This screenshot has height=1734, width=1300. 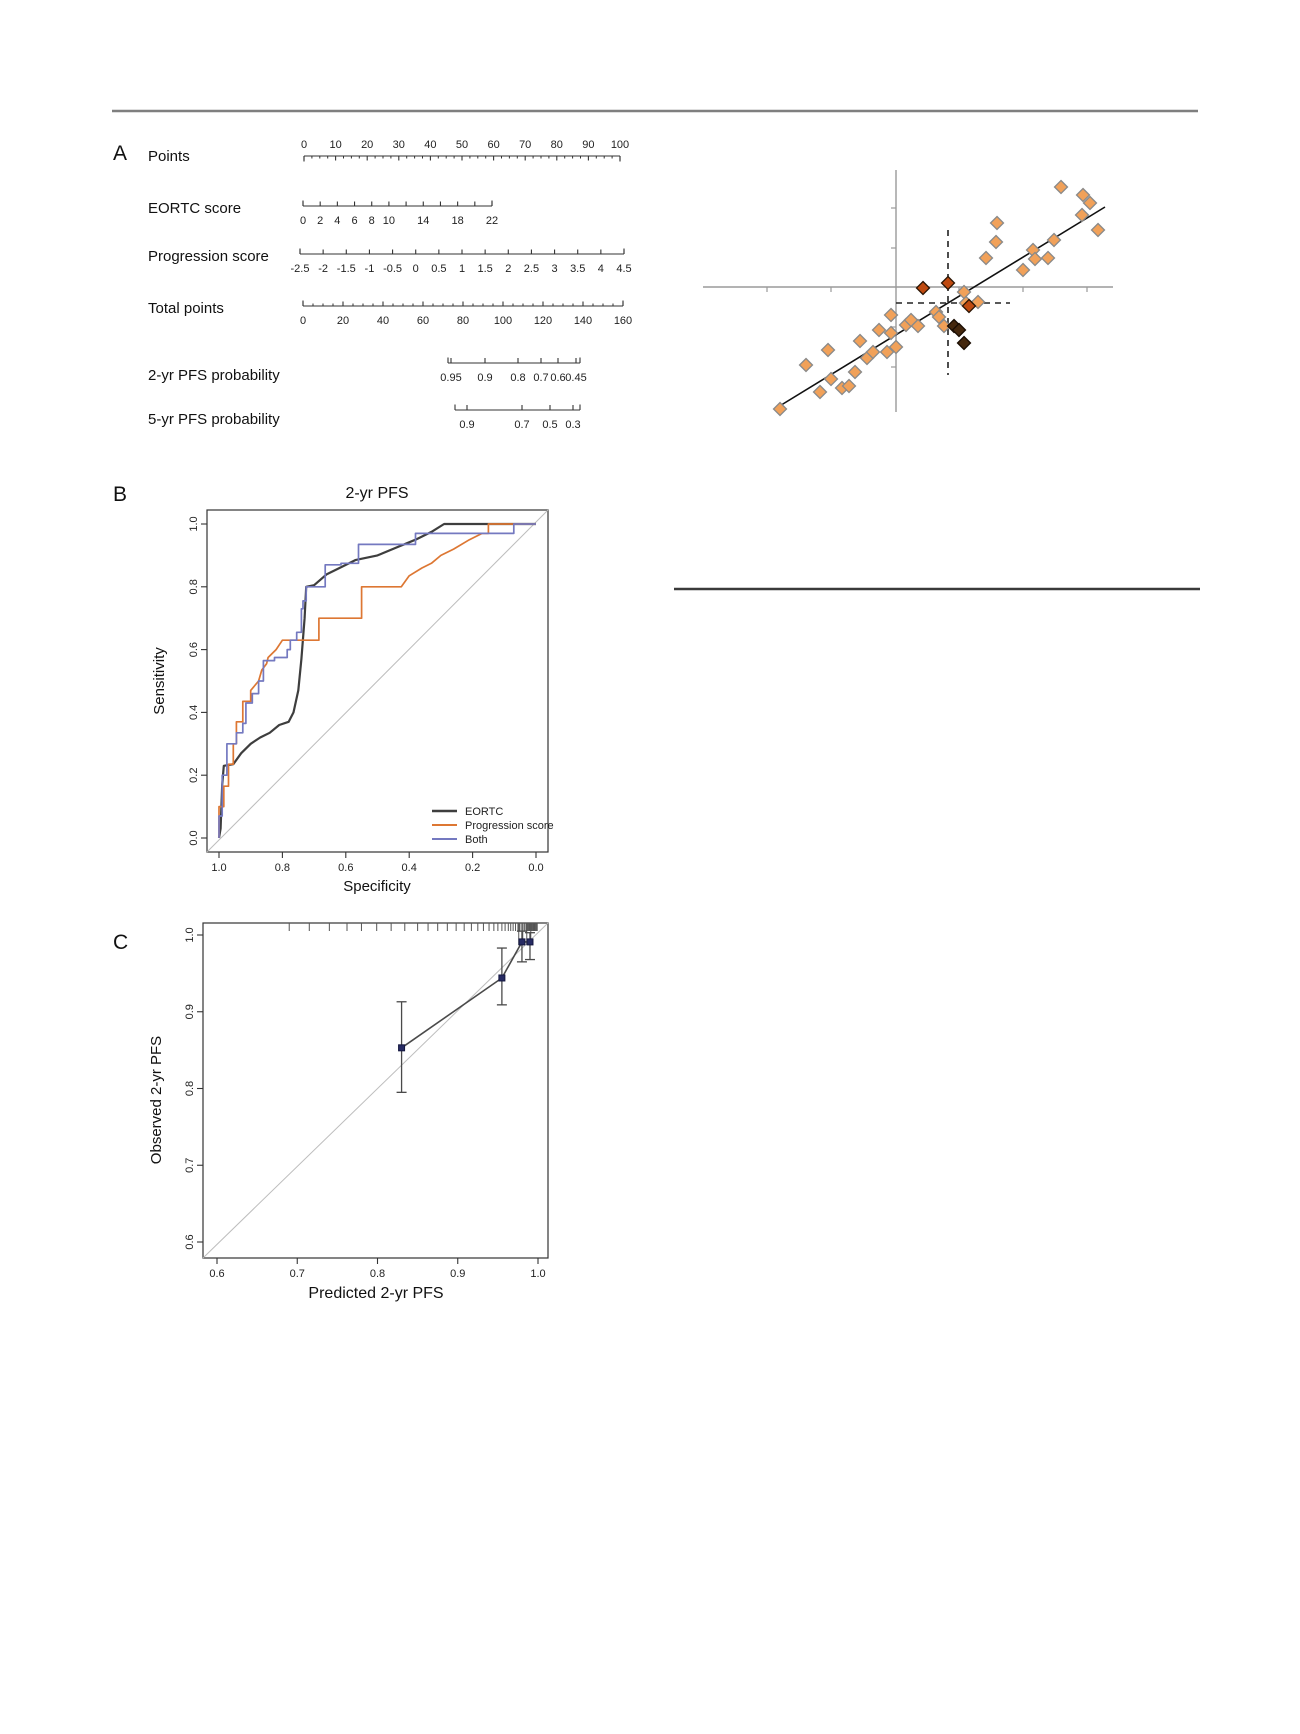 What do you see at coordinates (423, 221) in the screenshot?
I see `svg-text: 14` at bounding box center [423, 221].